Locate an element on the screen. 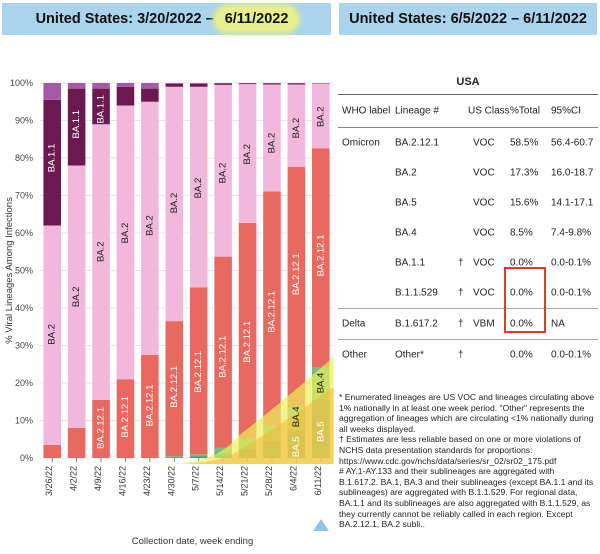 Image resolution: width=600 pixels, height=554 pixels. cell-who: Omicron is located at coordinates (361, 143).